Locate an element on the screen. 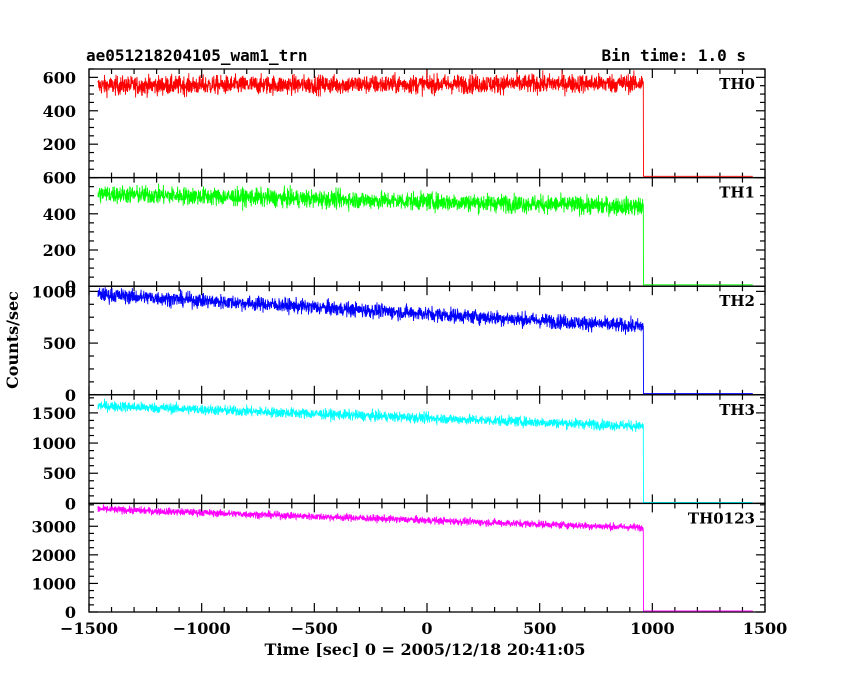  x-tick-label: −1500 is located at coordinates (89, 628).